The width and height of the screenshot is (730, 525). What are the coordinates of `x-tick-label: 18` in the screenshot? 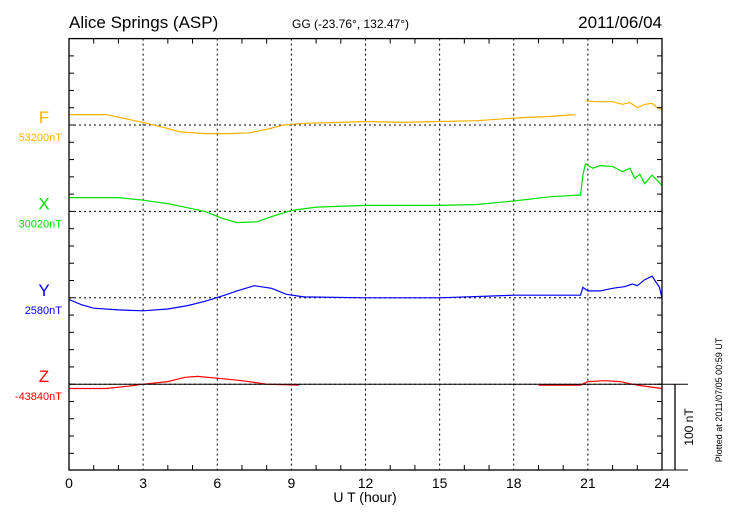 It's located at (514, 483).